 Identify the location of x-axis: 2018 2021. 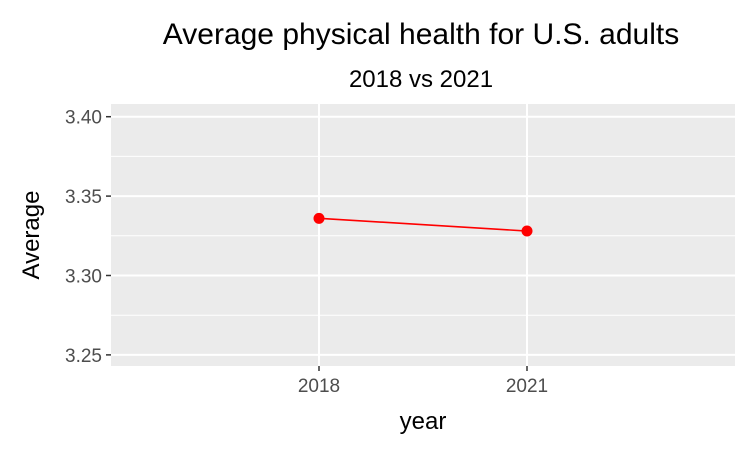
(423, 381).